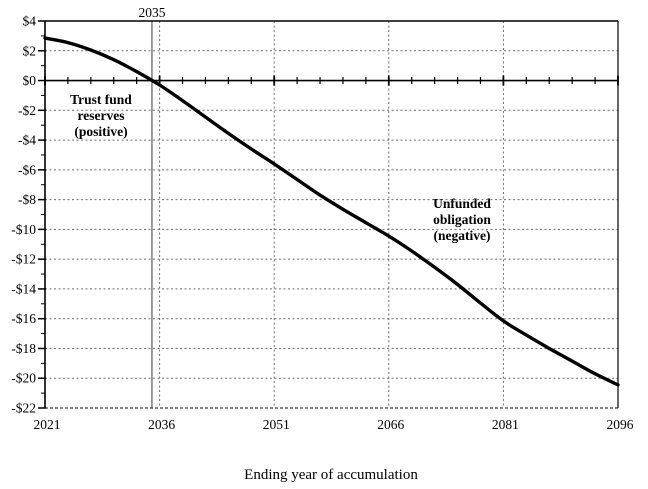 The width and height of the screenshot is (648, 489). What do you see at coordinates (276, 424) in the screenshot?
I see `x-tick-label: 2051` at bounding box center [276, 424].